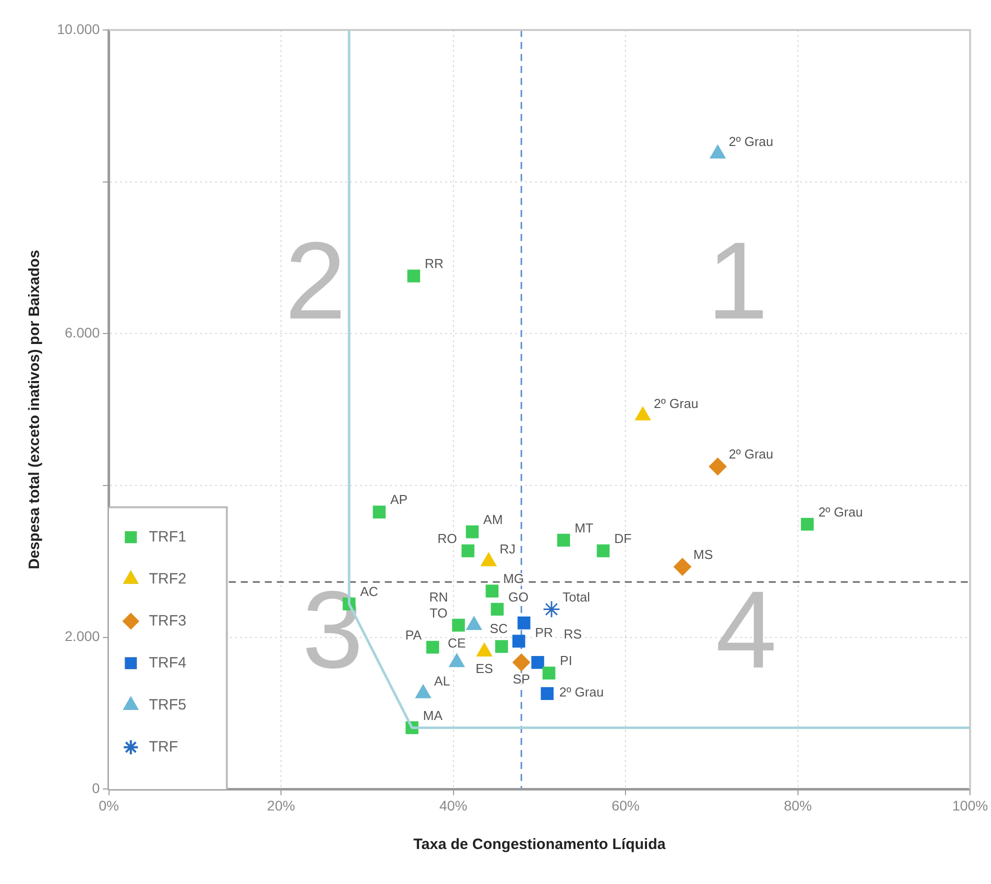 This screenshot has width=991, height=884. Describe the element at coordinates (167, 621) in the screenshot. I see `legend-label: TRF3` at that location.